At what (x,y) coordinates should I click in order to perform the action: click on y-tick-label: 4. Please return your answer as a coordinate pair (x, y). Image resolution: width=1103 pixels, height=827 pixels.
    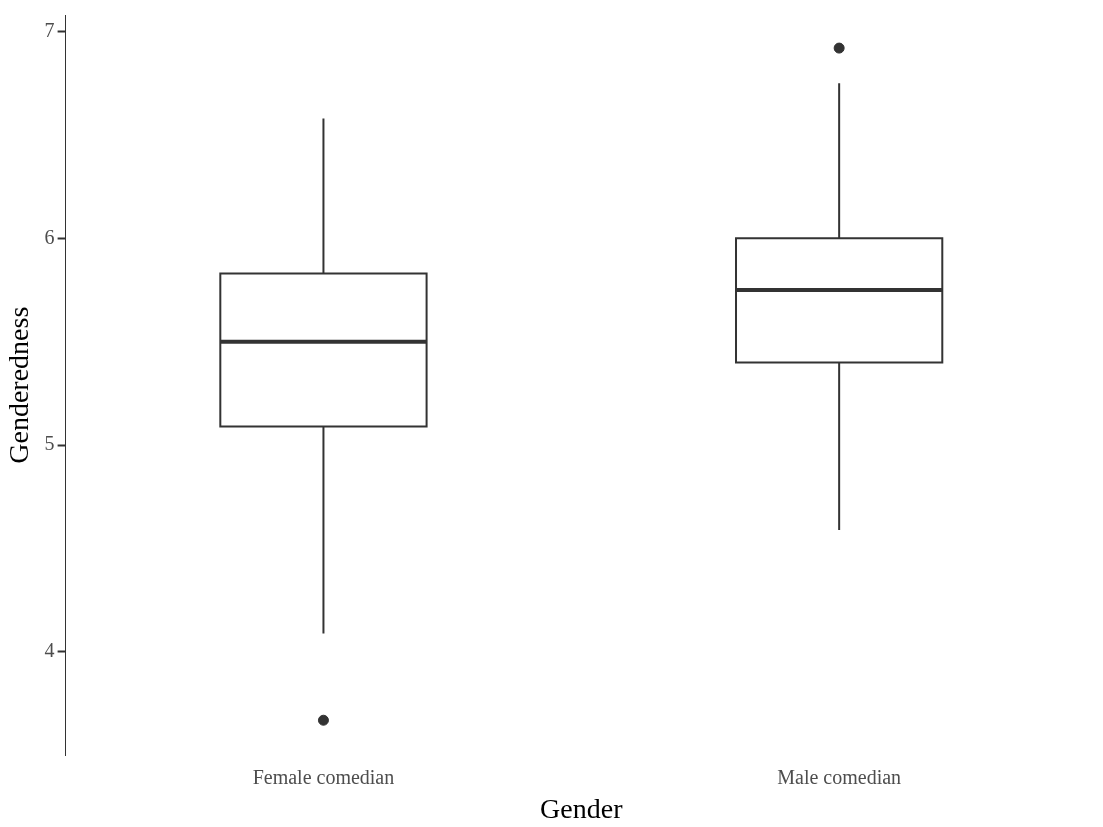
    Looking at the image, I should click on (49, 650).